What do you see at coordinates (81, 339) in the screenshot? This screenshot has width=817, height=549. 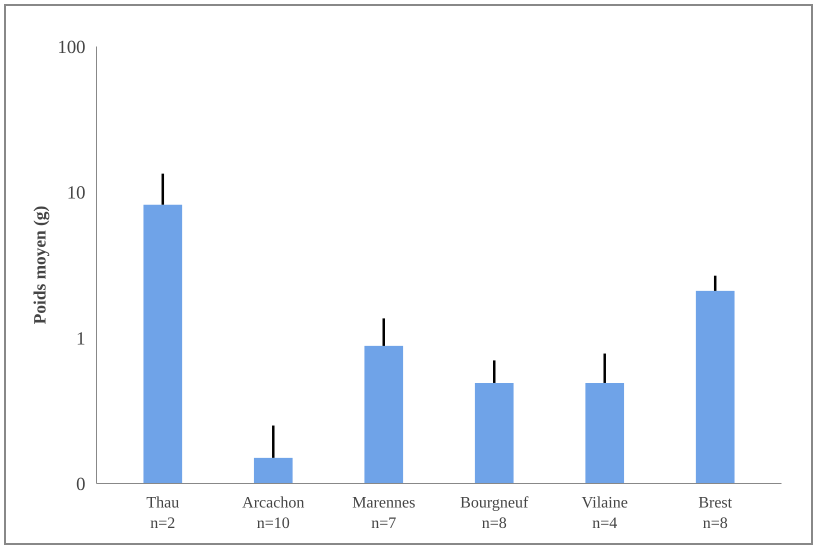 I see `y-tick-label: 1` at bounding box center [81, 339].